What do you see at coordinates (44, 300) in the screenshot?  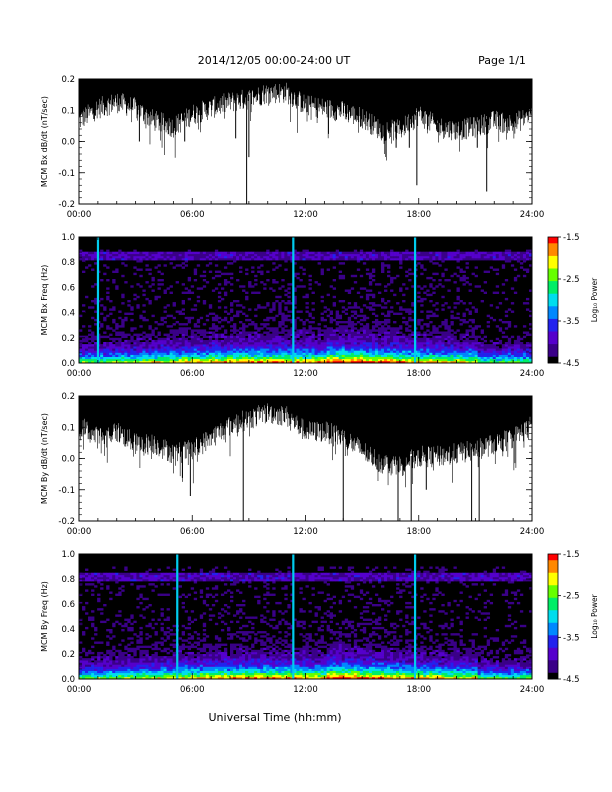 I see `y-axis-label: MCM Bx Freq (Hz)` at bounding box center [44, 300].